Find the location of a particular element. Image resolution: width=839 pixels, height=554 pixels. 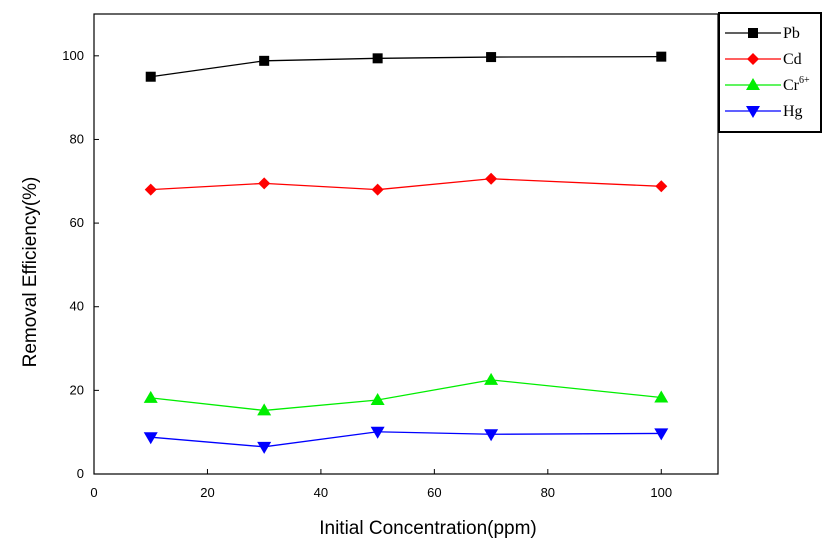

x-axis-title: Initial Concentration(ppm) is located at coordinates (428, 528).